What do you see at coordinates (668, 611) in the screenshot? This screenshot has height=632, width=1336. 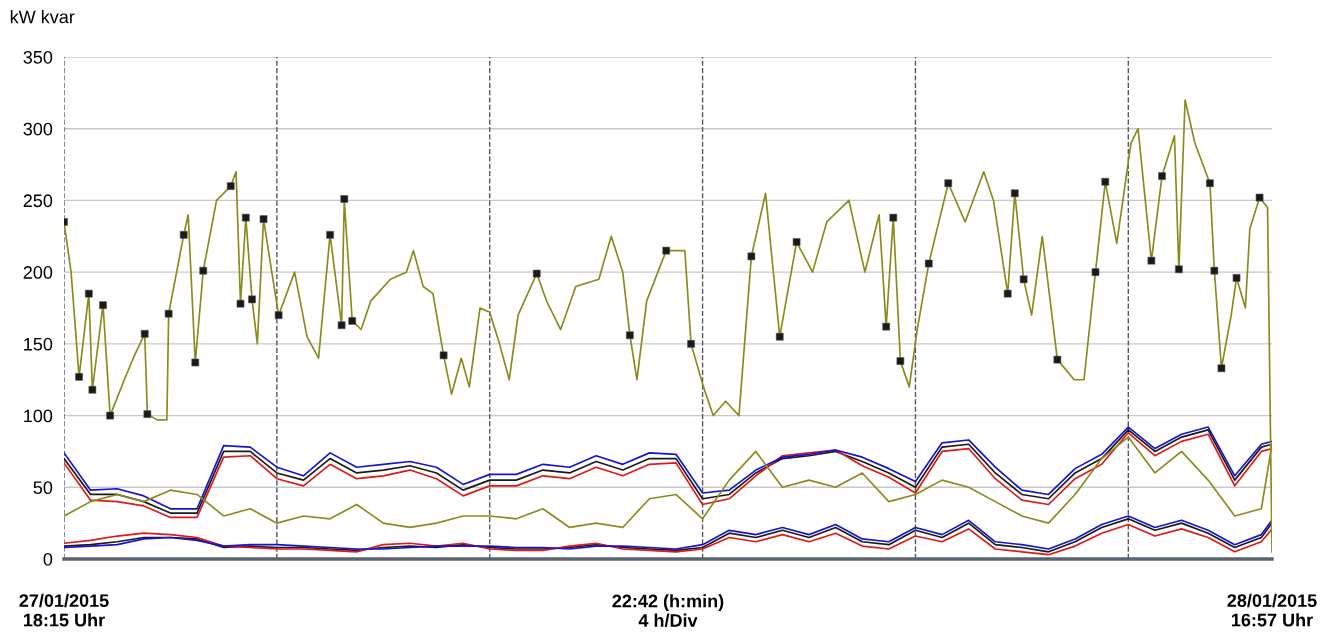 I see `x-axis-title: 22:42 (h:min) 4 h/Div` at bounding box center [668, 611].